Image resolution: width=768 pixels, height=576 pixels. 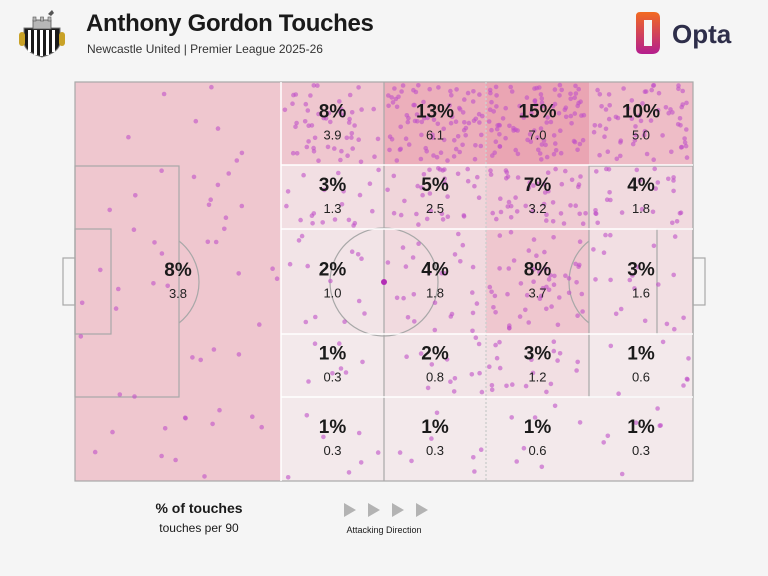 I want to click on attacking-direction-arrows-icon, so click(x=386, y=510).